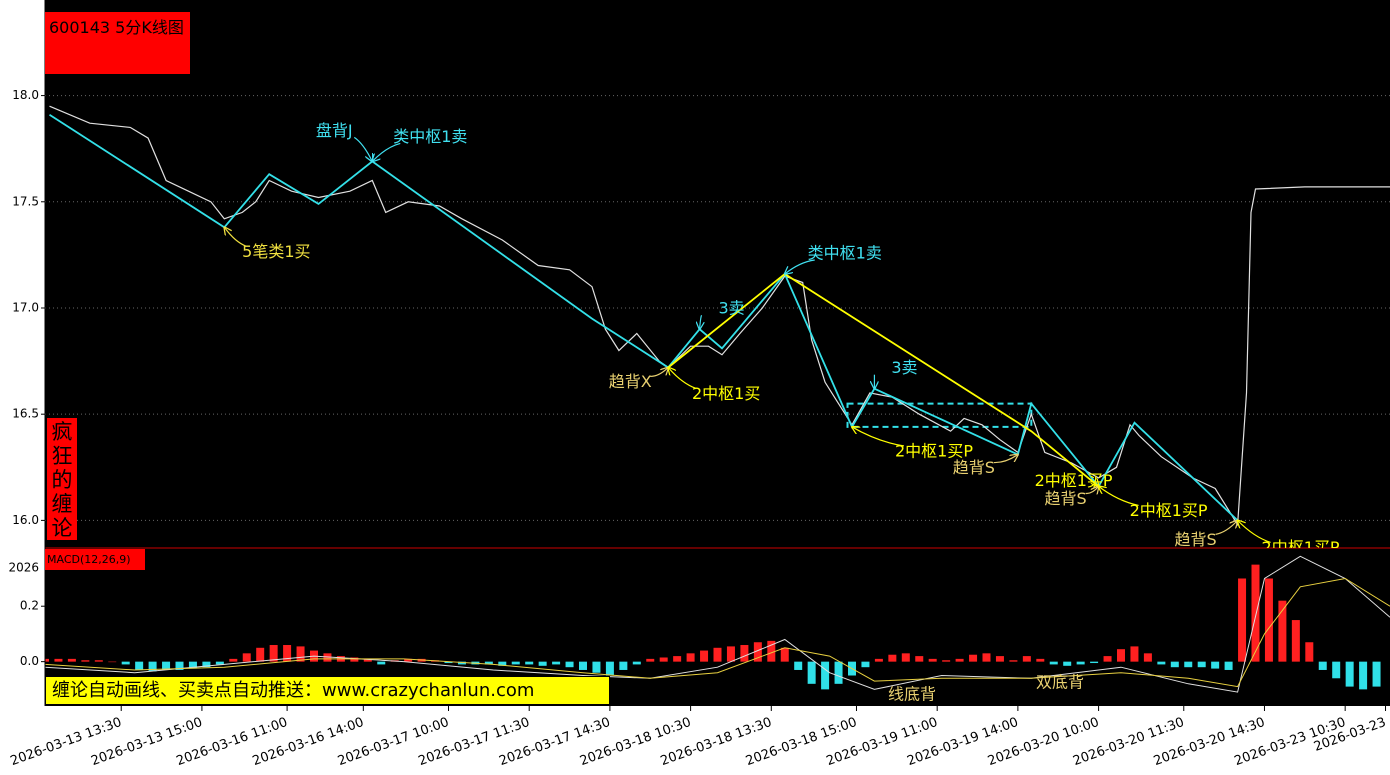 Image resolution: width=1390 pixels, height=775 pixels. What do you see at coordinates (25, 414) in the screenshot?
I see `y-tick-label: 16.5` at bounding box center [25, 414].